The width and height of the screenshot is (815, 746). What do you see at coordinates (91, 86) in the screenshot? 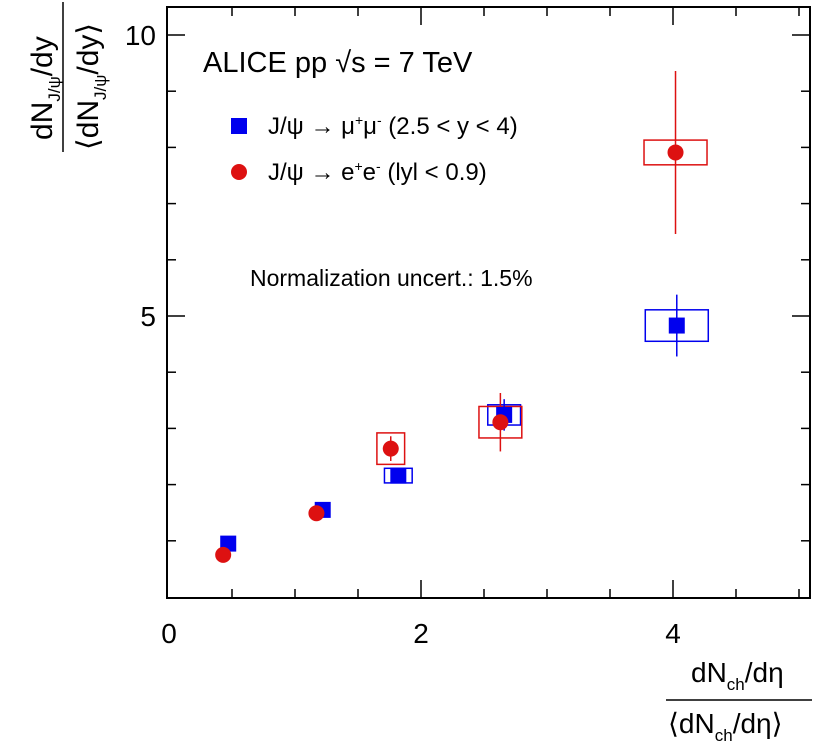
I see `svg-text: ⟨dNJ/ψ/dy⟩` at bounding box center [91, 86].